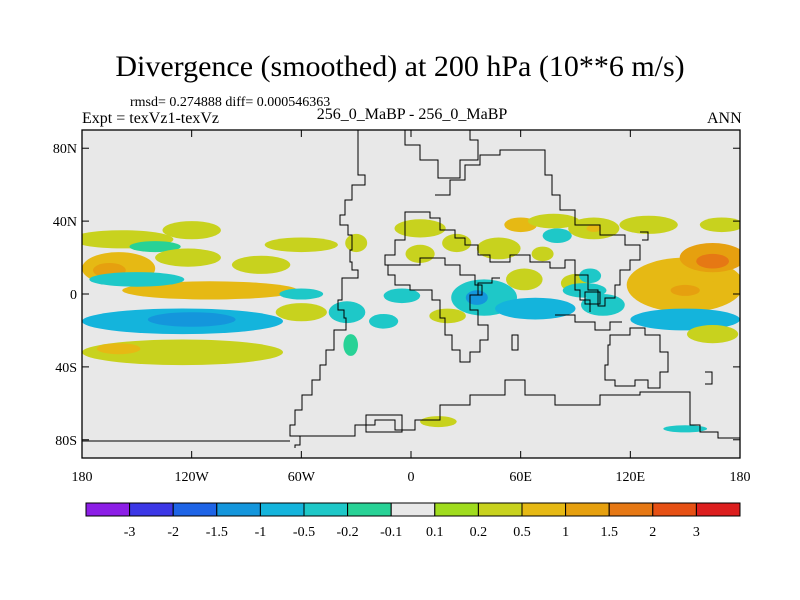 This screenshot has width=800, height=600. What do you see at coordinates (261, 532) in the screenshot?
I see `colorbar-label: -1` at bounding box center [261, 532].